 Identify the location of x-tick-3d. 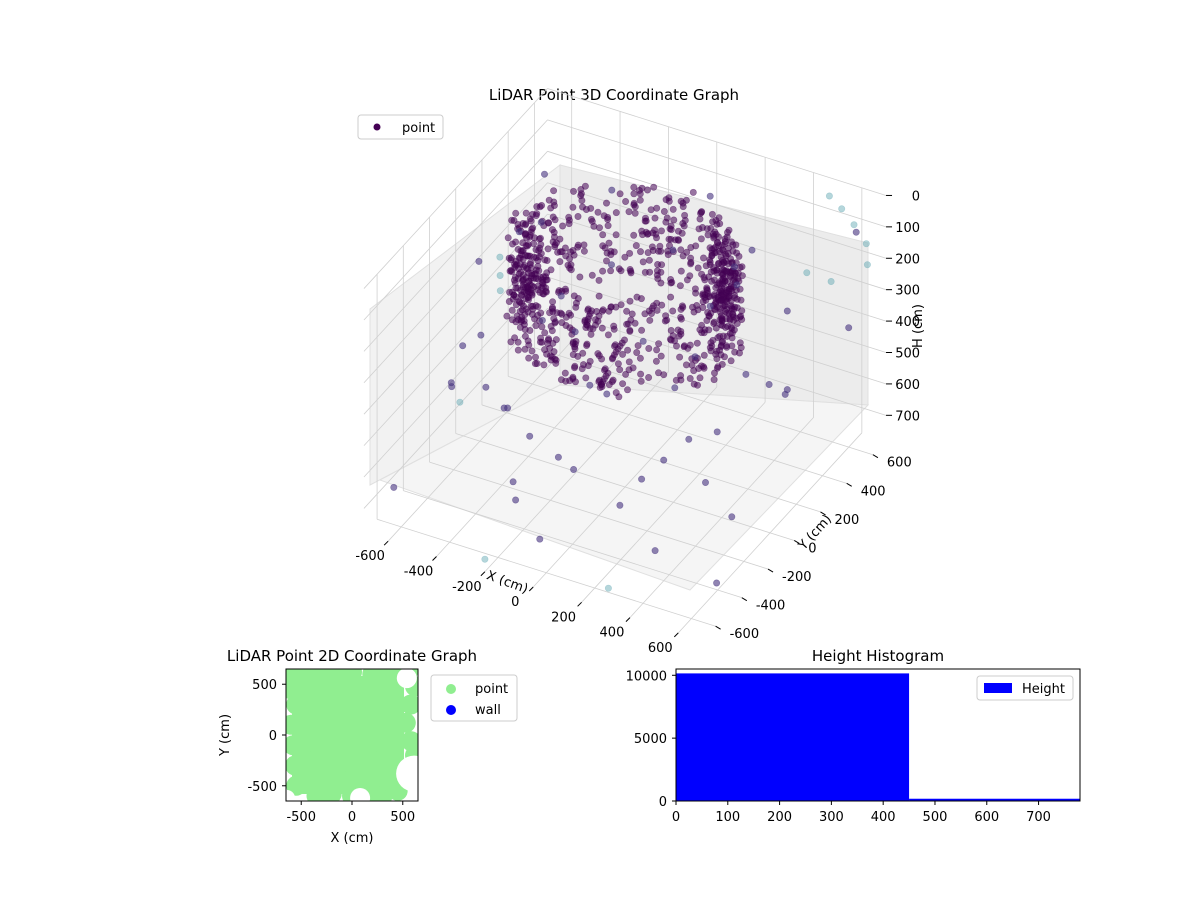
(386, 543).